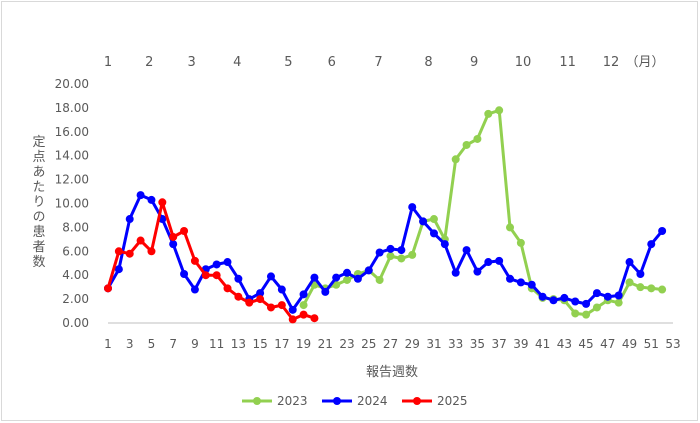  I want to click on x-tick-label: 15, so click(259, 344).